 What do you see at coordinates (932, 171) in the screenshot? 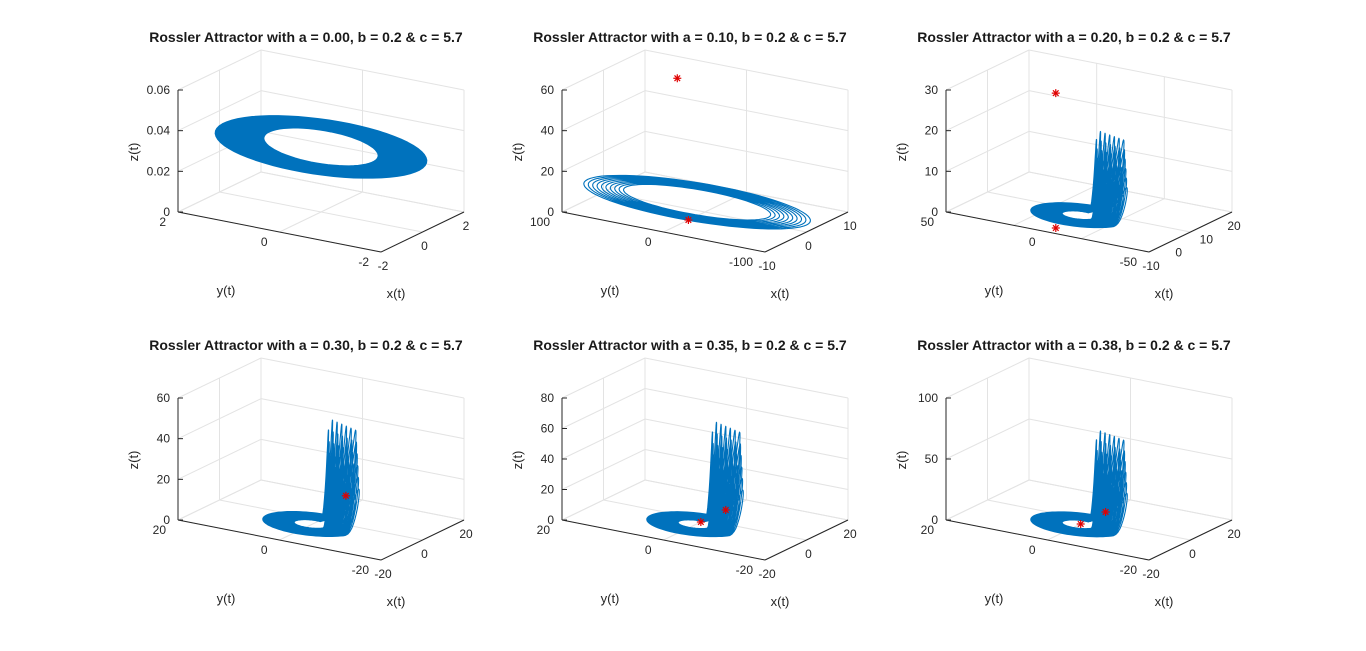
I see `z-tick-label: 10` at bounding box center [932, 171].